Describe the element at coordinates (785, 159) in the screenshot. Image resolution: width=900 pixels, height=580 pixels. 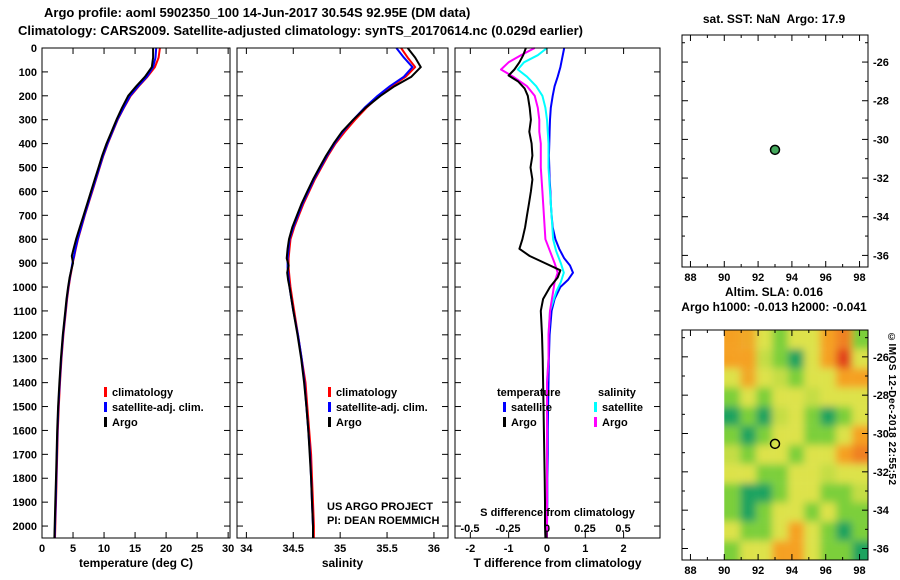
I see `float-location-map: 88 90 92 94 96 98 -26 -28 -30 -32 -34 -36` at that location.